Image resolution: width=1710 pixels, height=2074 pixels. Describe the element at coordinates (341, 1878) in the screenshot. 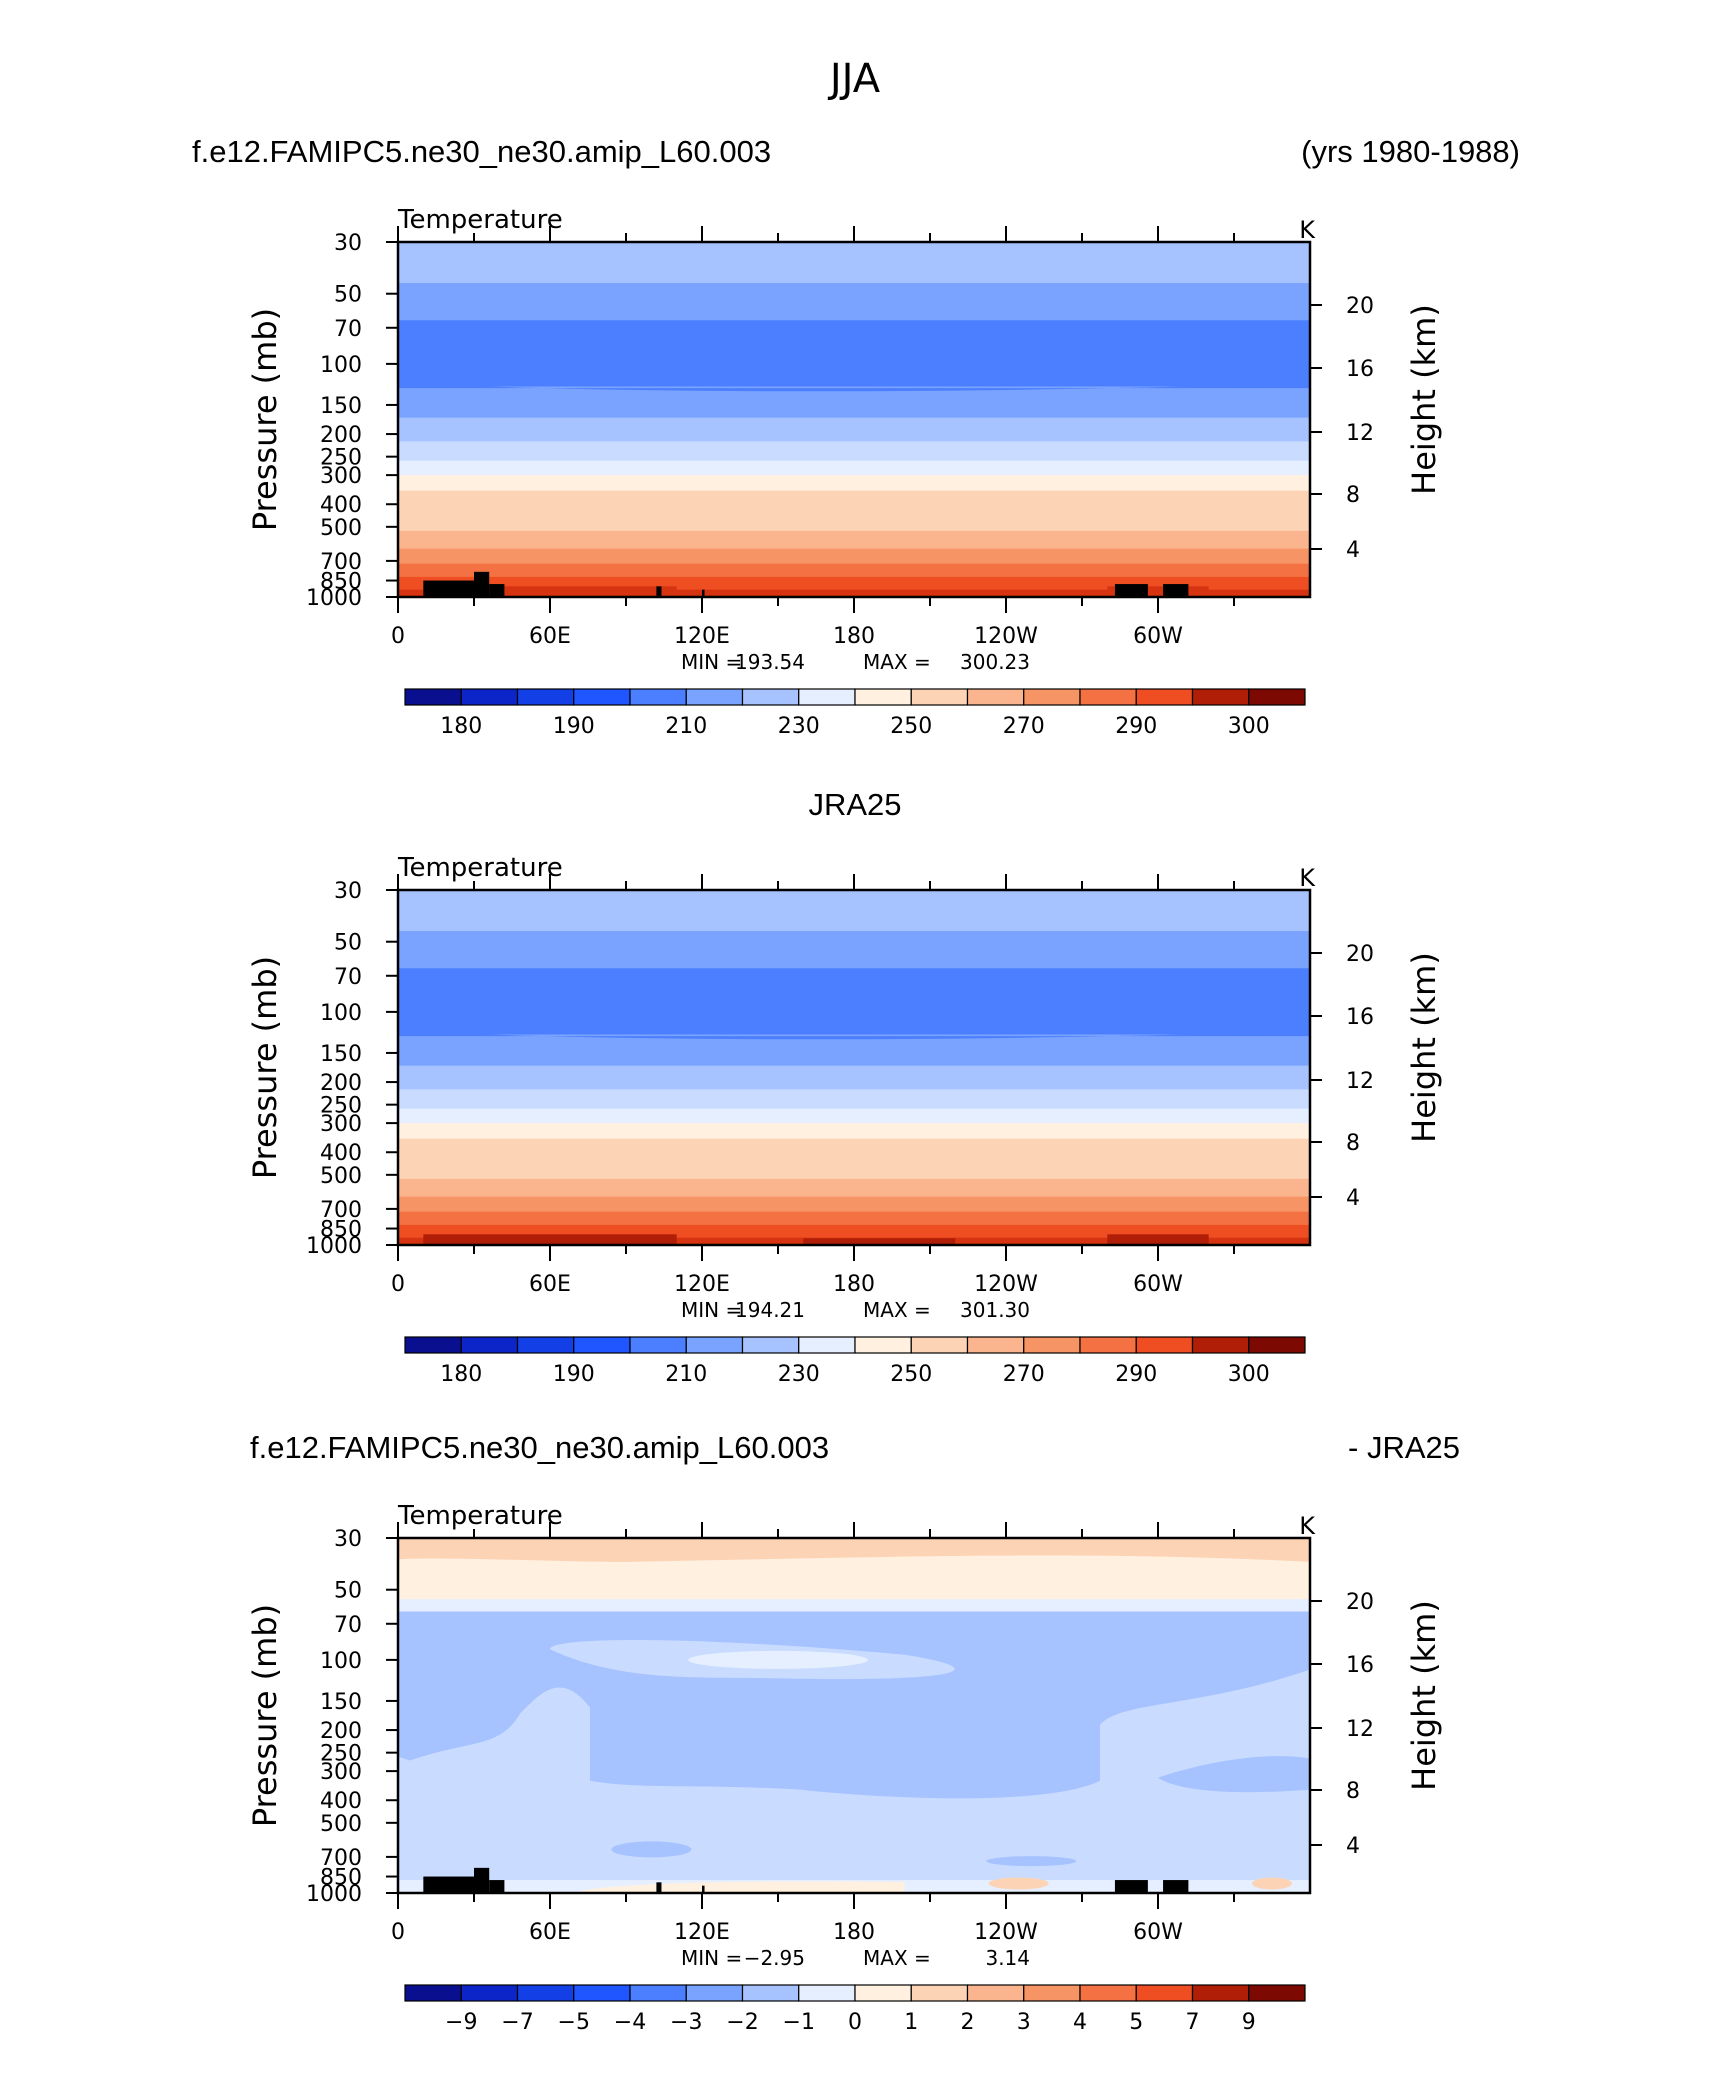

I see `y-tick-label: 850` at that location.